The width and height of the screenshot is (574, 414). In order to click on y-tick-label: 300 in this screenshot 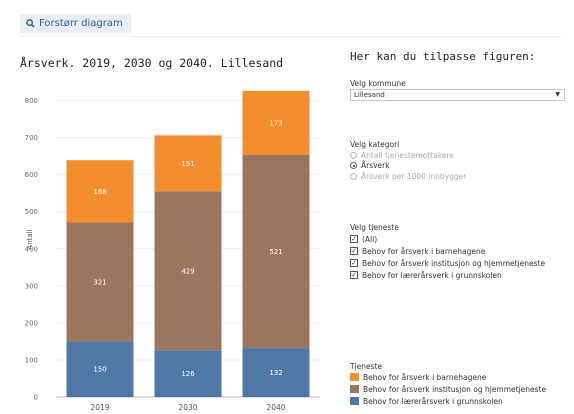, I will do `click(31, 286)`.